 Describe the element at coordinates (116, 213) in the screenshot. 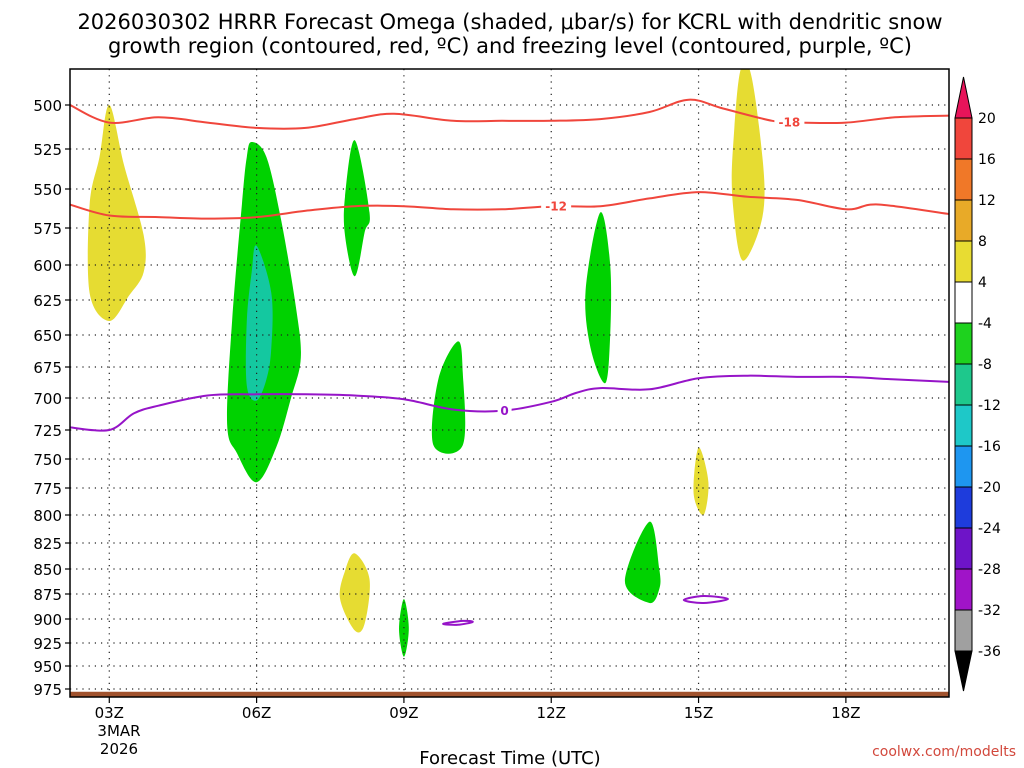

I see `omega-region-yellow-03z` at that location.